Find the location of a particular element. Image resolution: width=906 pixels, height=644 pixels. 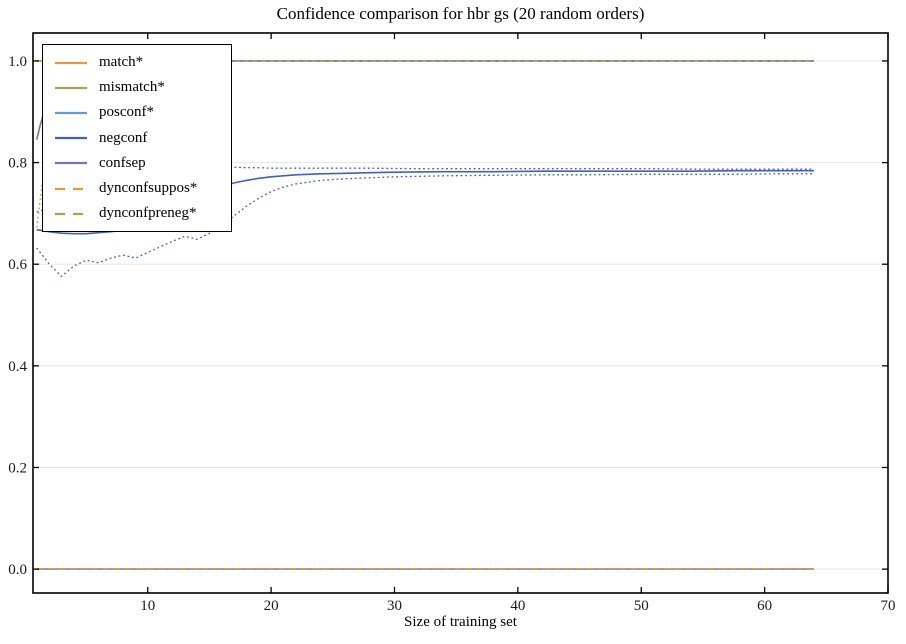

y-tick-label: 0.4 is located at coordinates (17, 367).